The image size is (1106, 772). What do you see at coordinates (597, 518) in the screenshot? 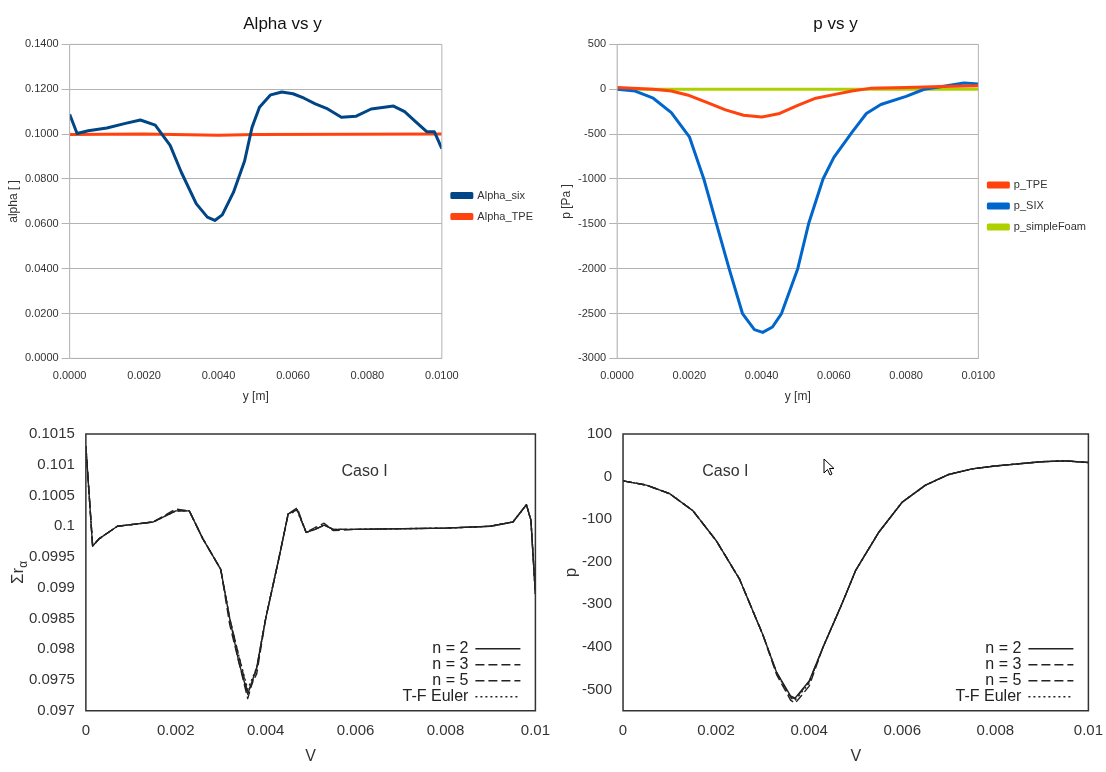
I see `y-tick-label: -100` at bounding box center [597, 518].